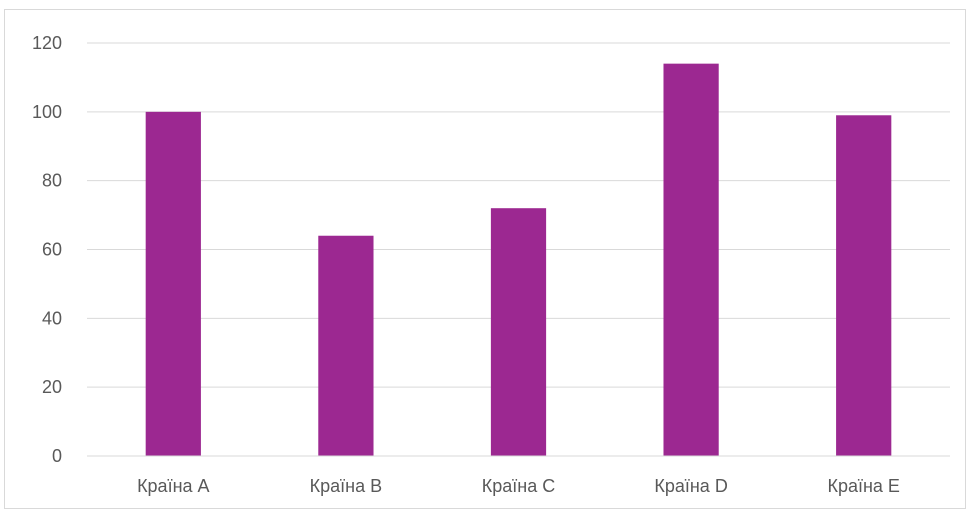  I want to click on y-tick-label: 100, so click(47, 112).